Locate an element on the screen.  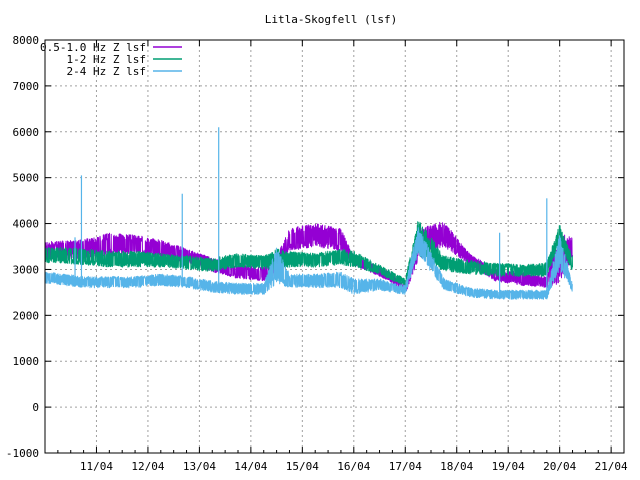
x-tick-label: 17/04 is located at coordinates (405, 466).